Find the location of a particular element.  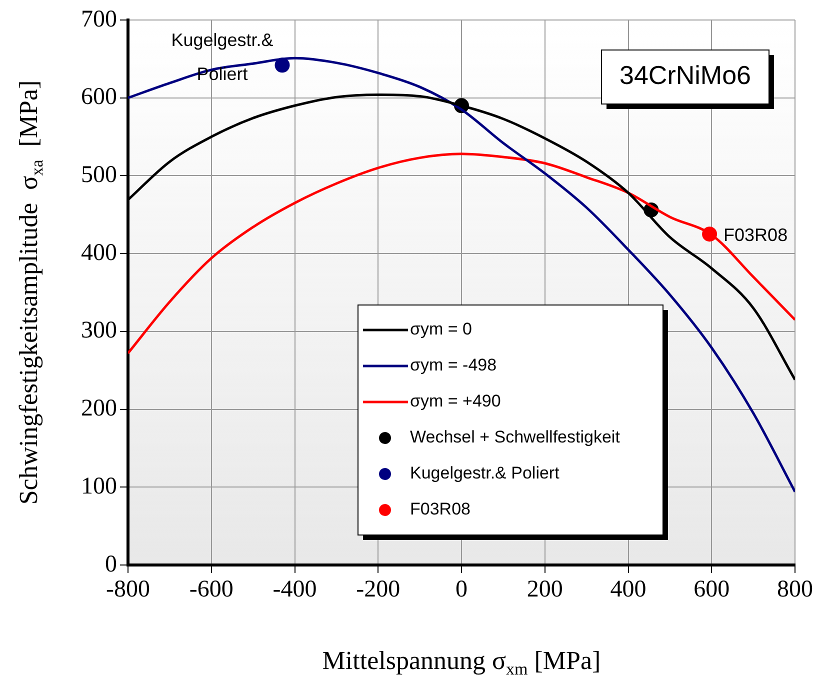

x-tick-label: 0 is located at coordinates (462, 589).